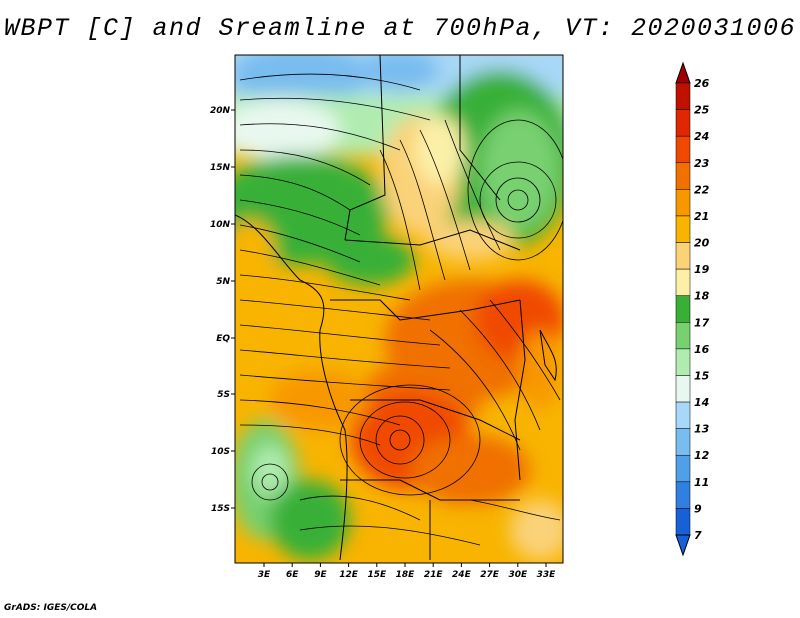  Describe the element at coordinates (320, 575) in the screenshot. I see `lon-label: 9E` at that location.